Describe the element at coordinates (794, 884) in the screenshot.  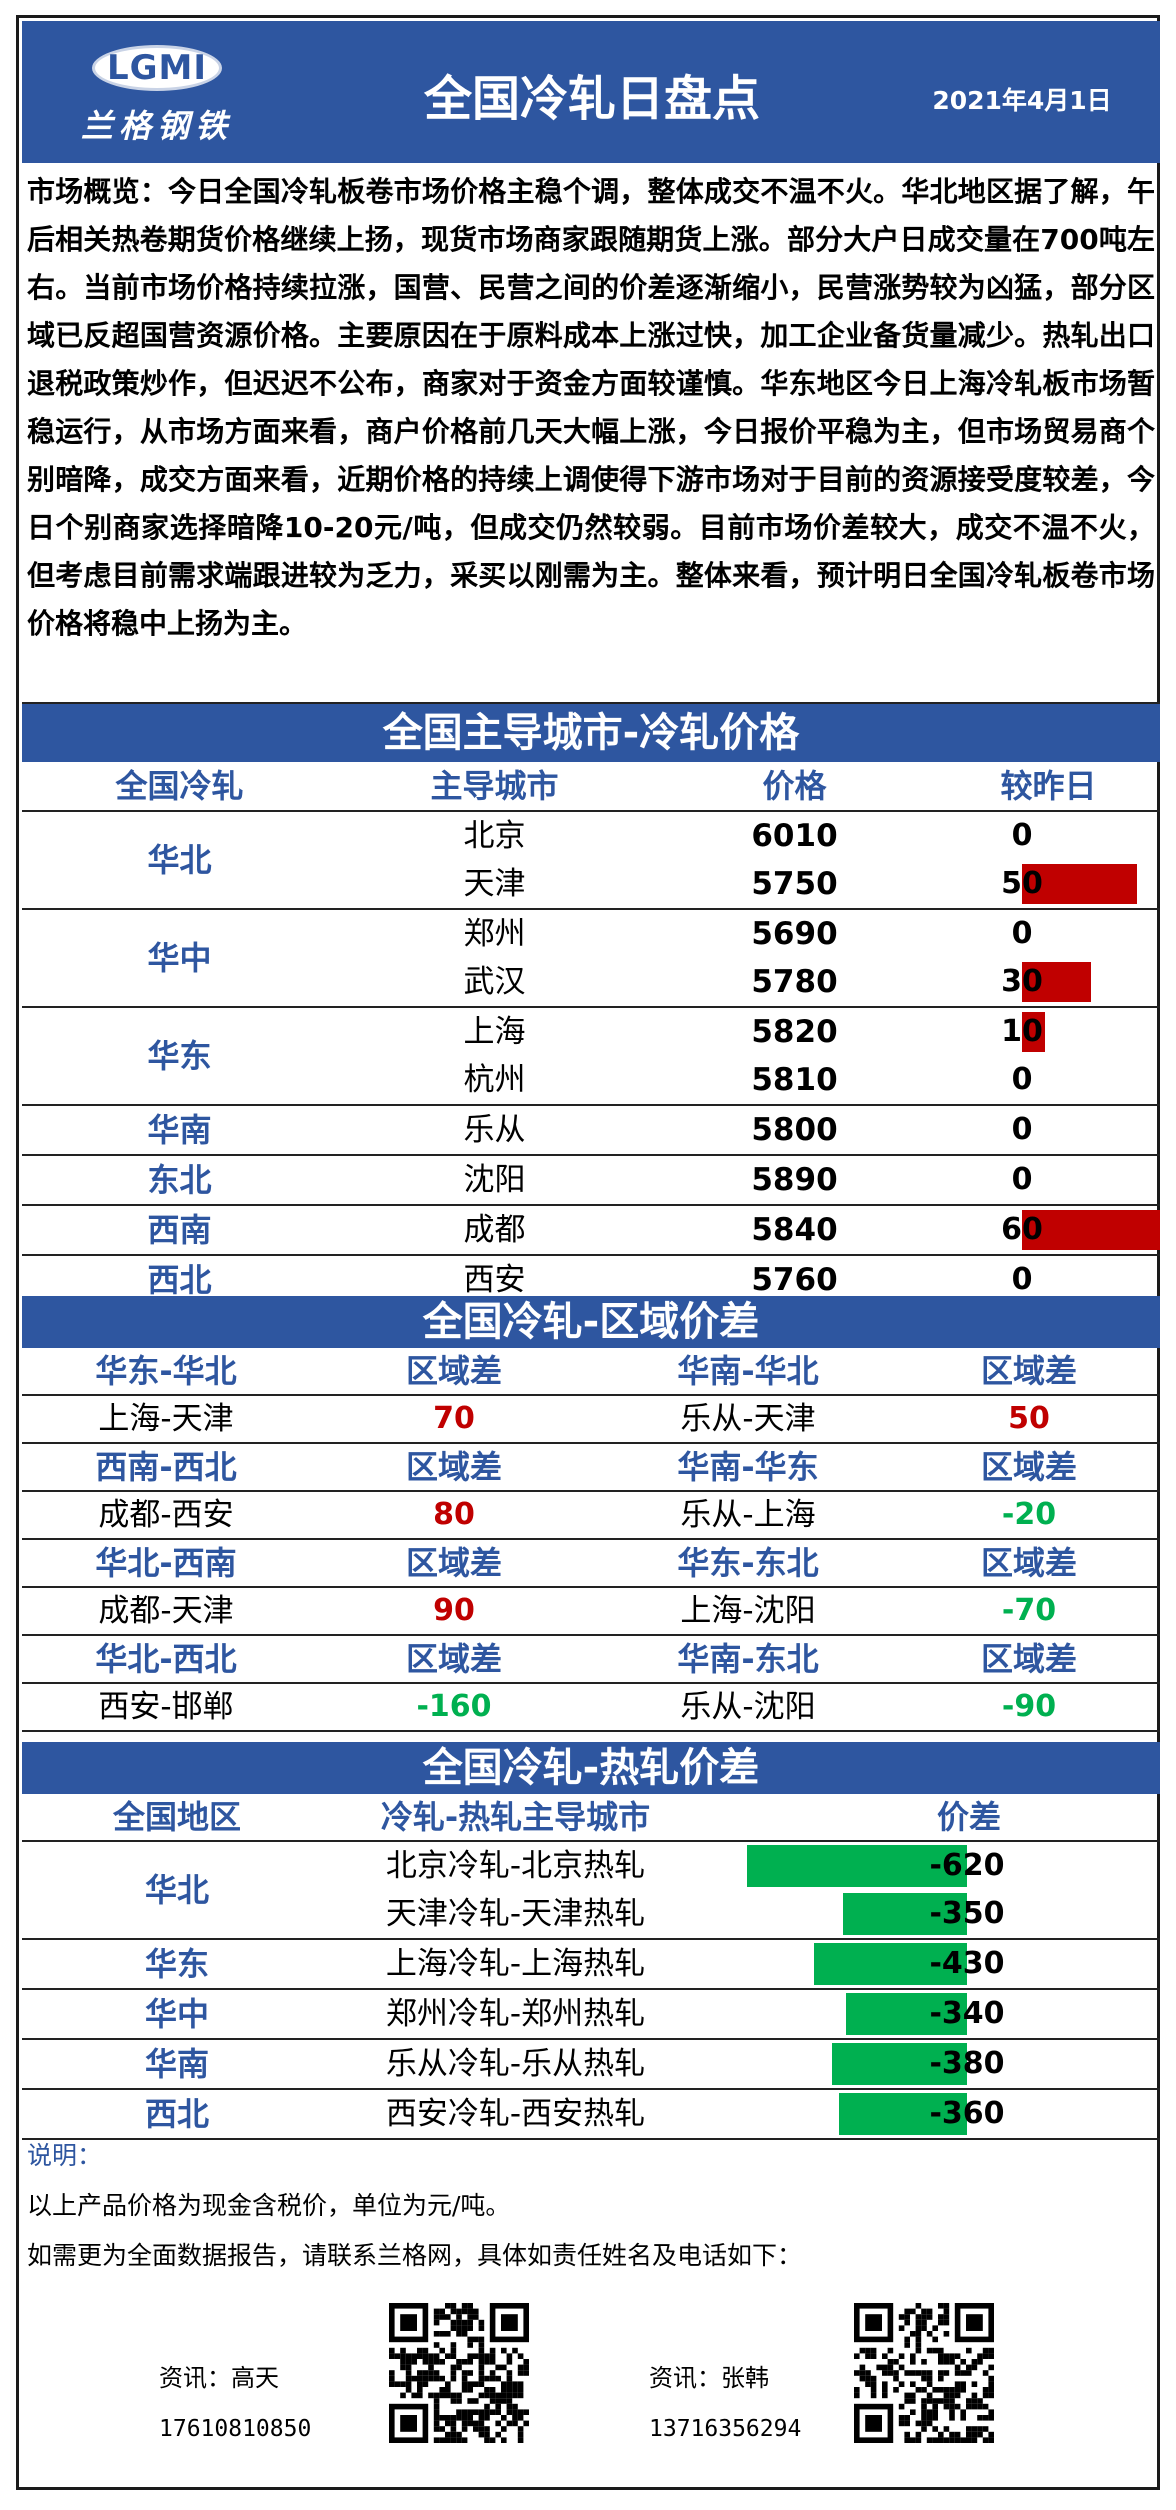
I see `price-value: 5750` at that location.